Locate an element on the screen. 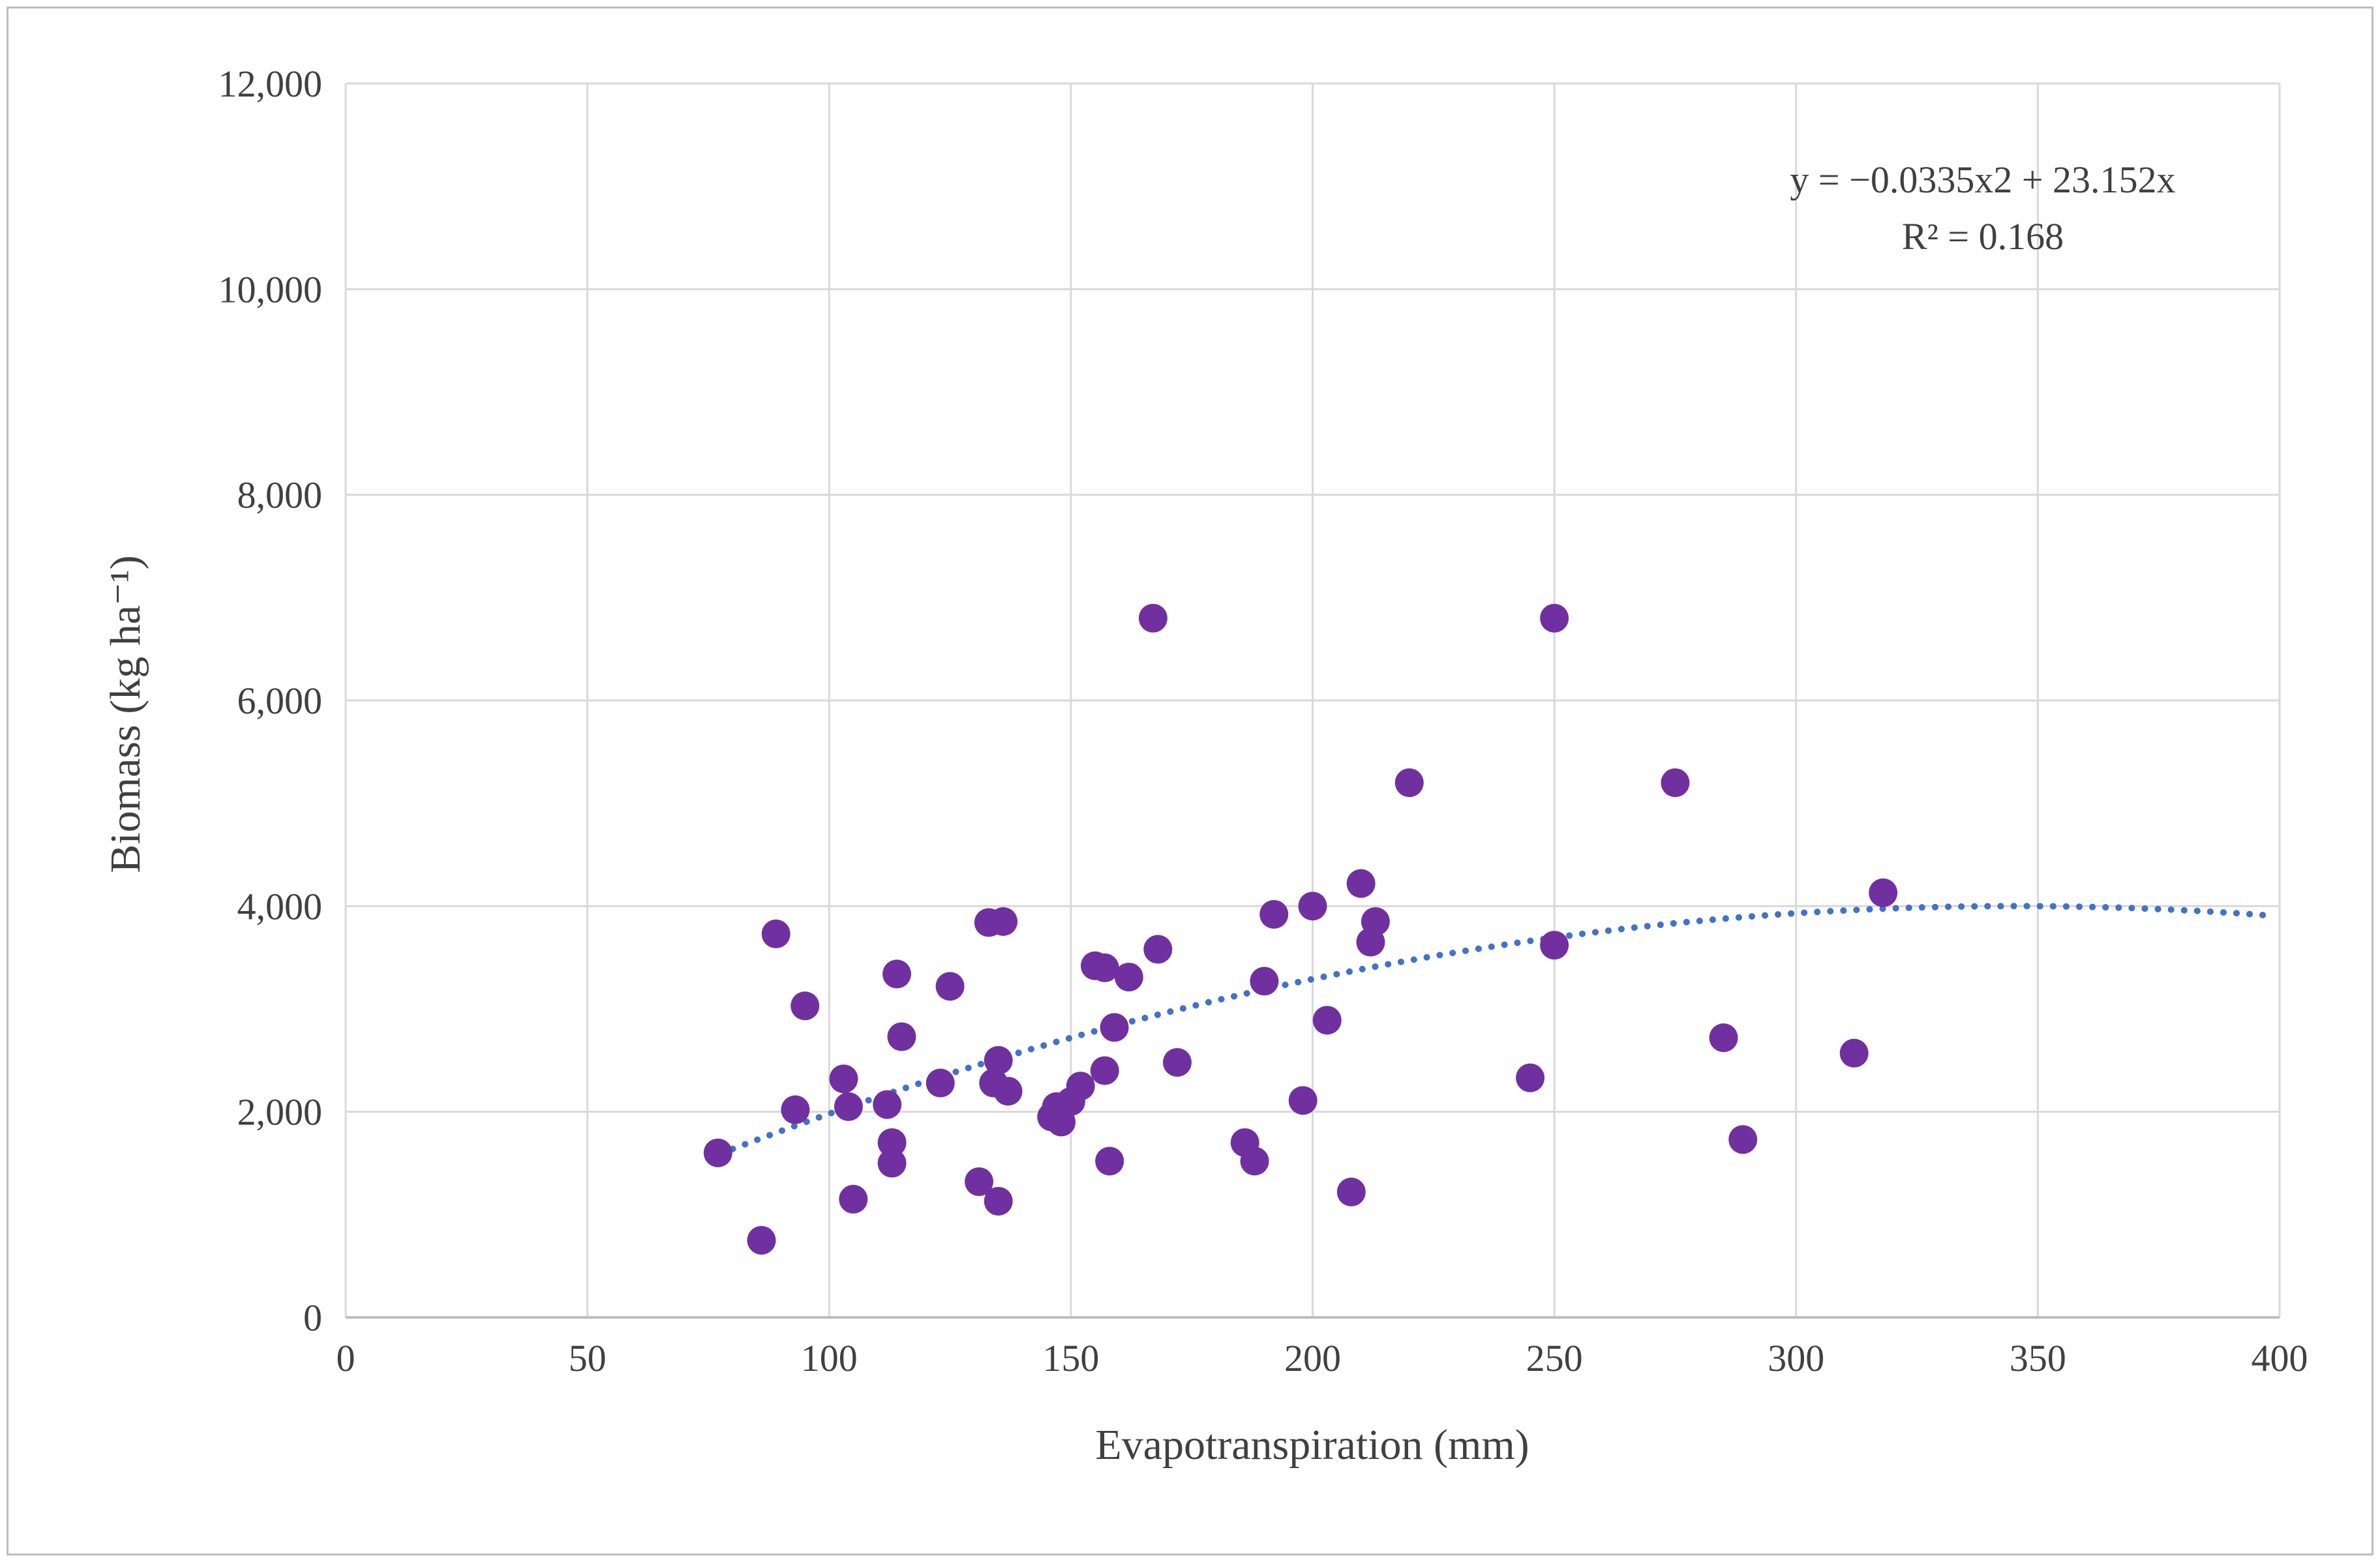  equation-text: y = −0.0335x2 + 23.152x is located at coordinates (1983, 179).